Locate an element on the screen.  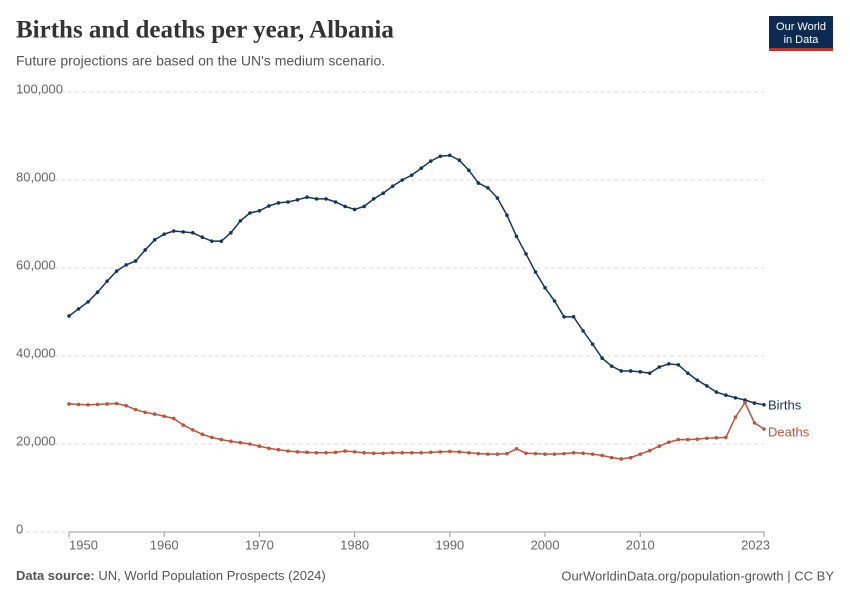
logo: Our World in Data is located at coordinates (801, 33).